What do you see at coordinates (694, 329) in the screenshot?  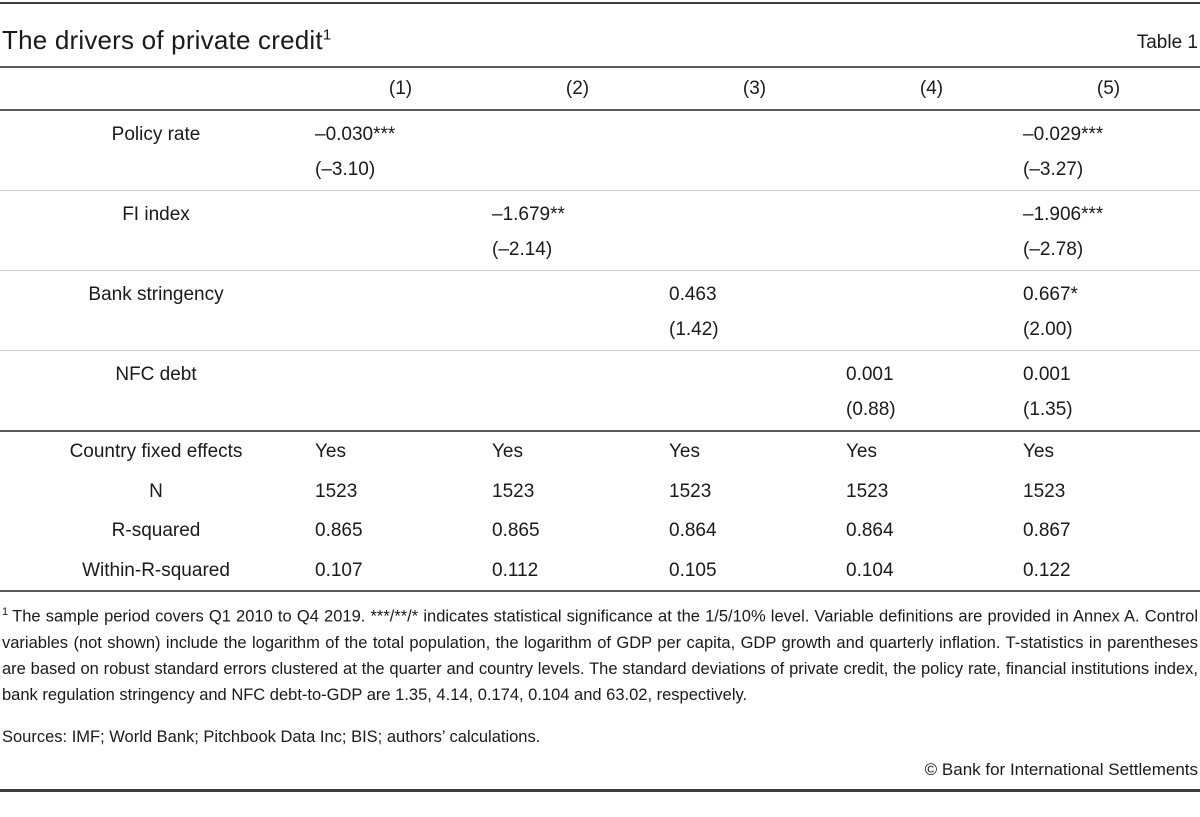 I see `tstat-cell: (1.42)` at bounding box center [694, 329].